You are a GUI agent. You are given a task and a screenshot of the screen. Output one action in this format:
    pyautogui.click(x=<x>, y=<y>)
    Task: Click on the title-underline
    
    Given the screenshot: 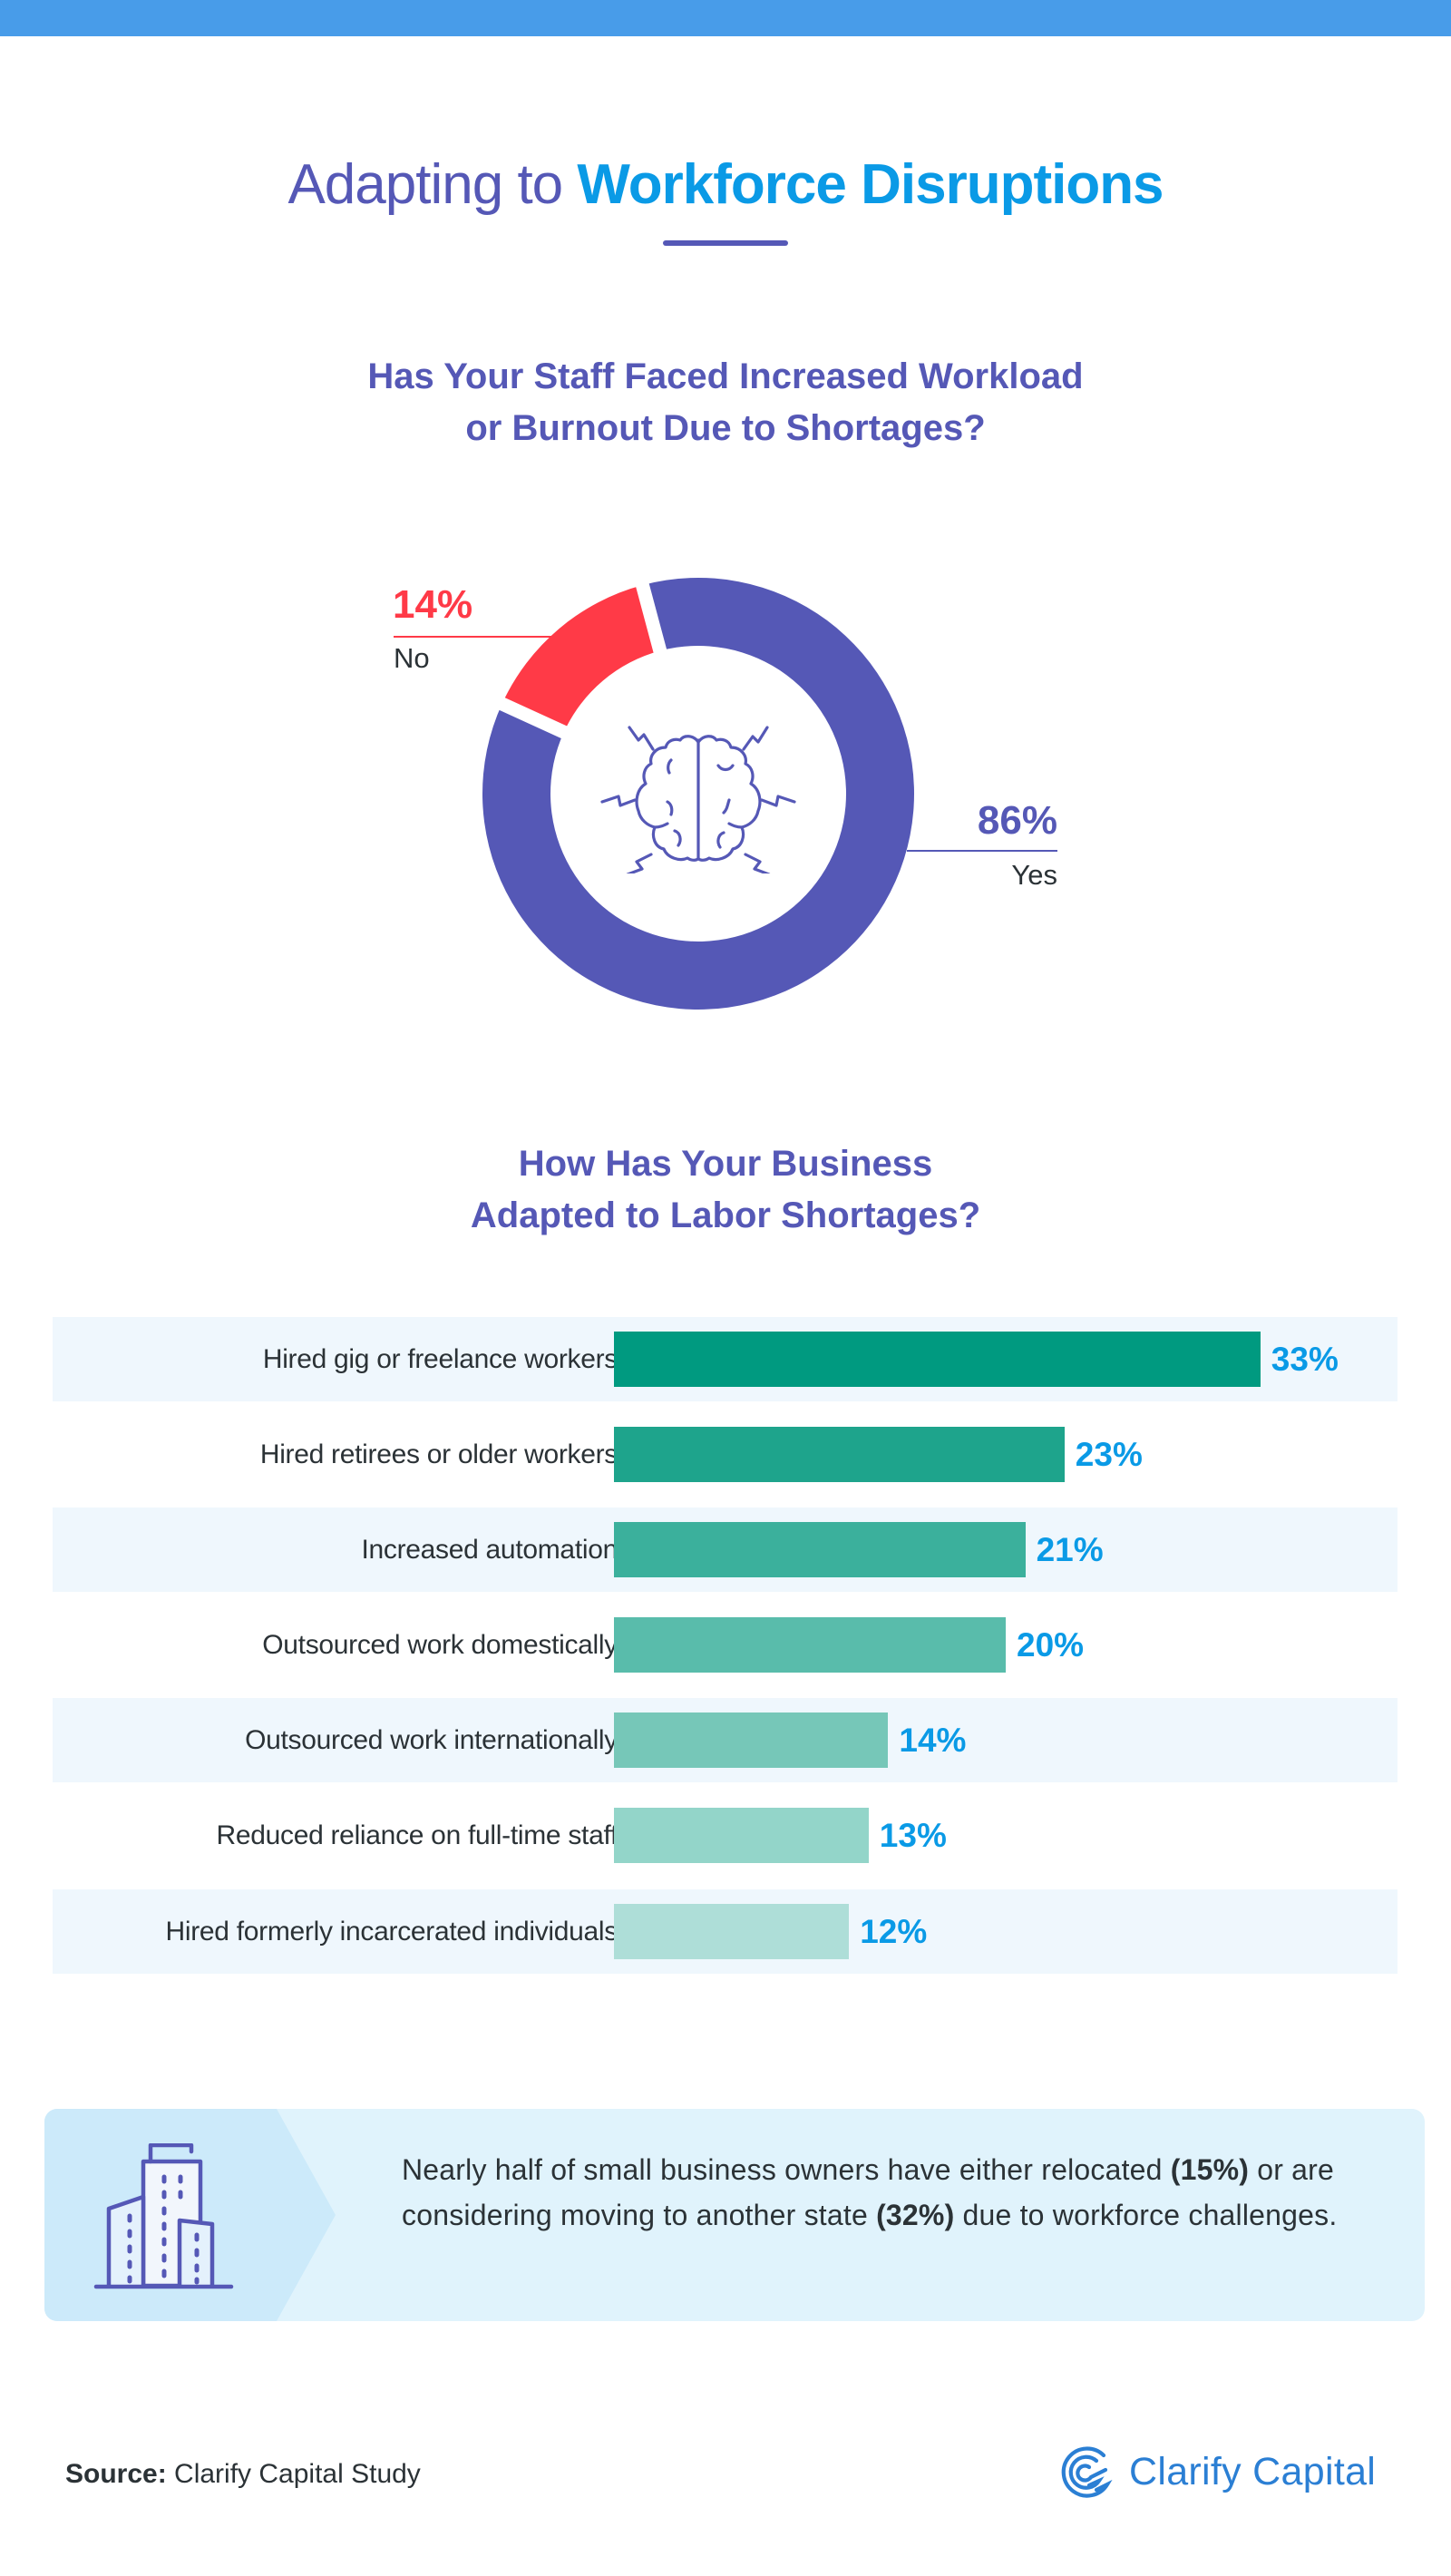 What is the action you would take?
    pyautogui.click(x=726, y=243)
    